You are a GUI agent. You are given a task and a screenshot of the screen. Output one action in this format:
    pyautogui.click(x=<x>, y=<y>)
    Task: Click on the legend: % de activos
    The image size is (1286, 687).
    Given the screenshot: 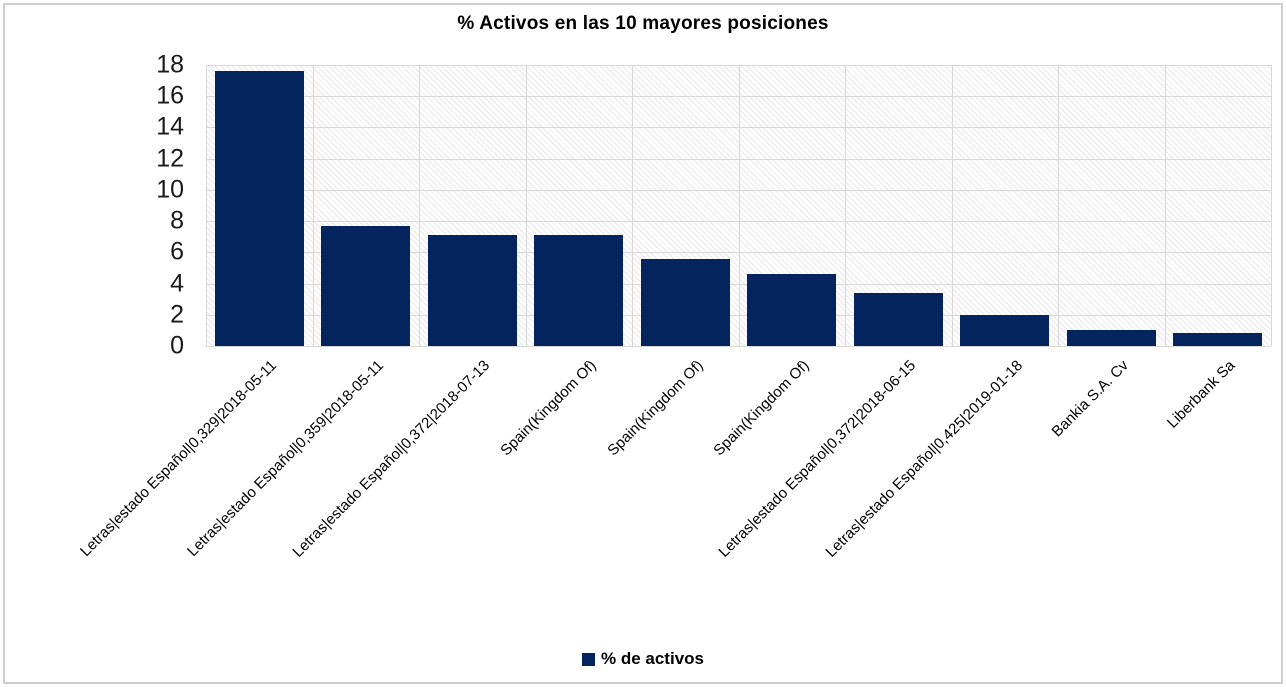 What is the action you would take?
    pyautogui.click(x=643, y=659)
    